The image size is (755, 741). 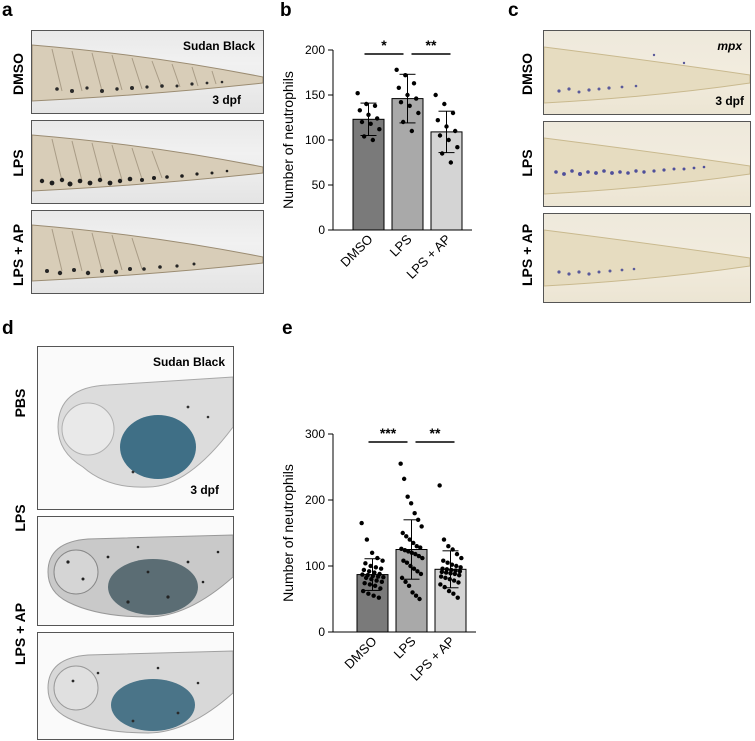 I want to click on mpx-image-c-dmso: mpx 3 dpf, so click(x=647, y=72).